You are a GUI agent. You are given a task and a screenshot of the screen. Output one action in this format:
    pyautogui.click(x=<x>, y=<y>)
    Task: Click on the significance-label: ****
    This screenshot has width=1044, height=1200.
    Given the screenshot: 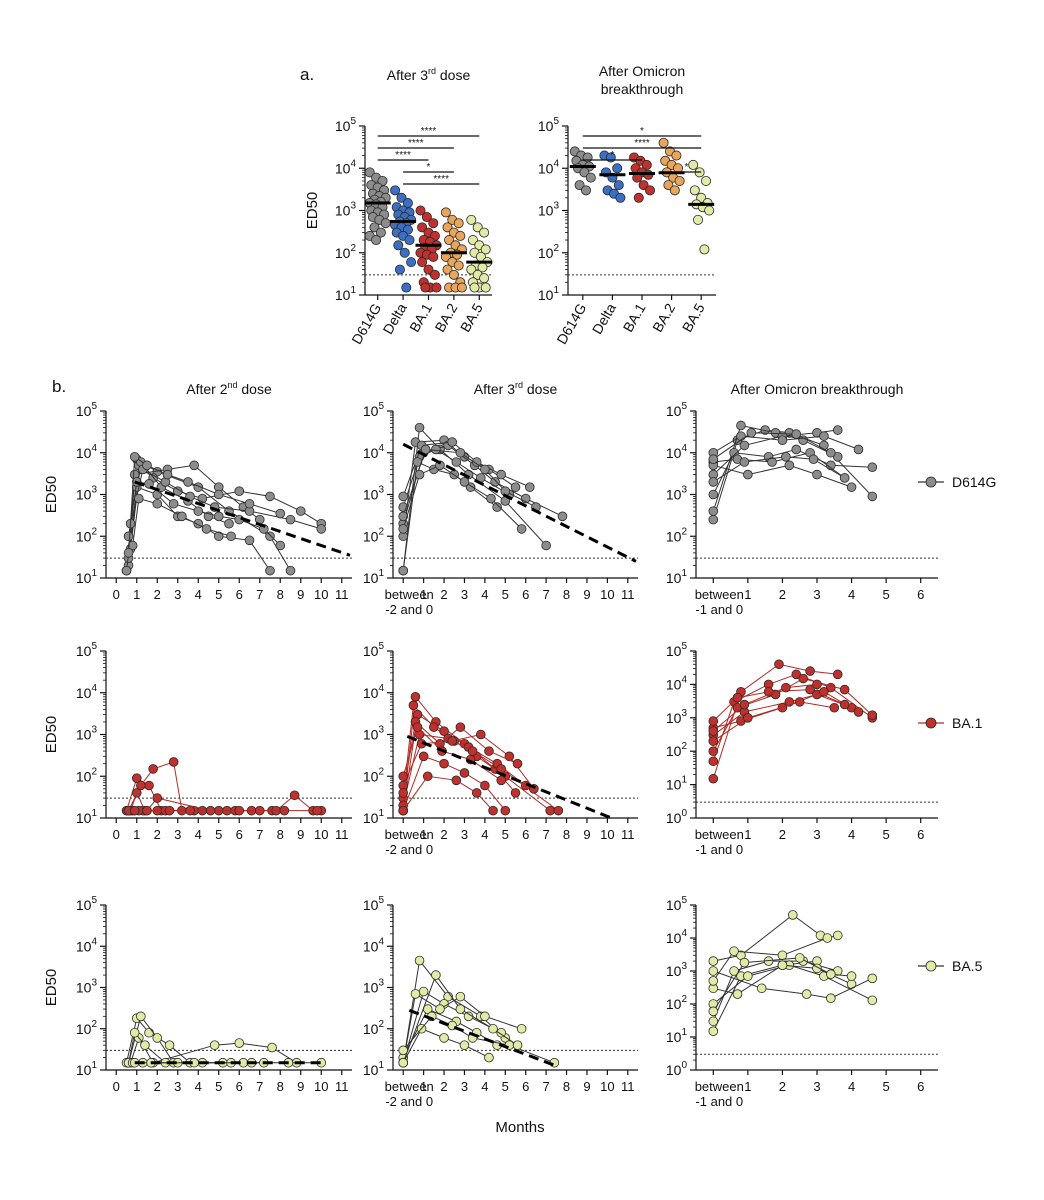 What is the action you would take?
    pyautogui.click(x=642, y=143)
    